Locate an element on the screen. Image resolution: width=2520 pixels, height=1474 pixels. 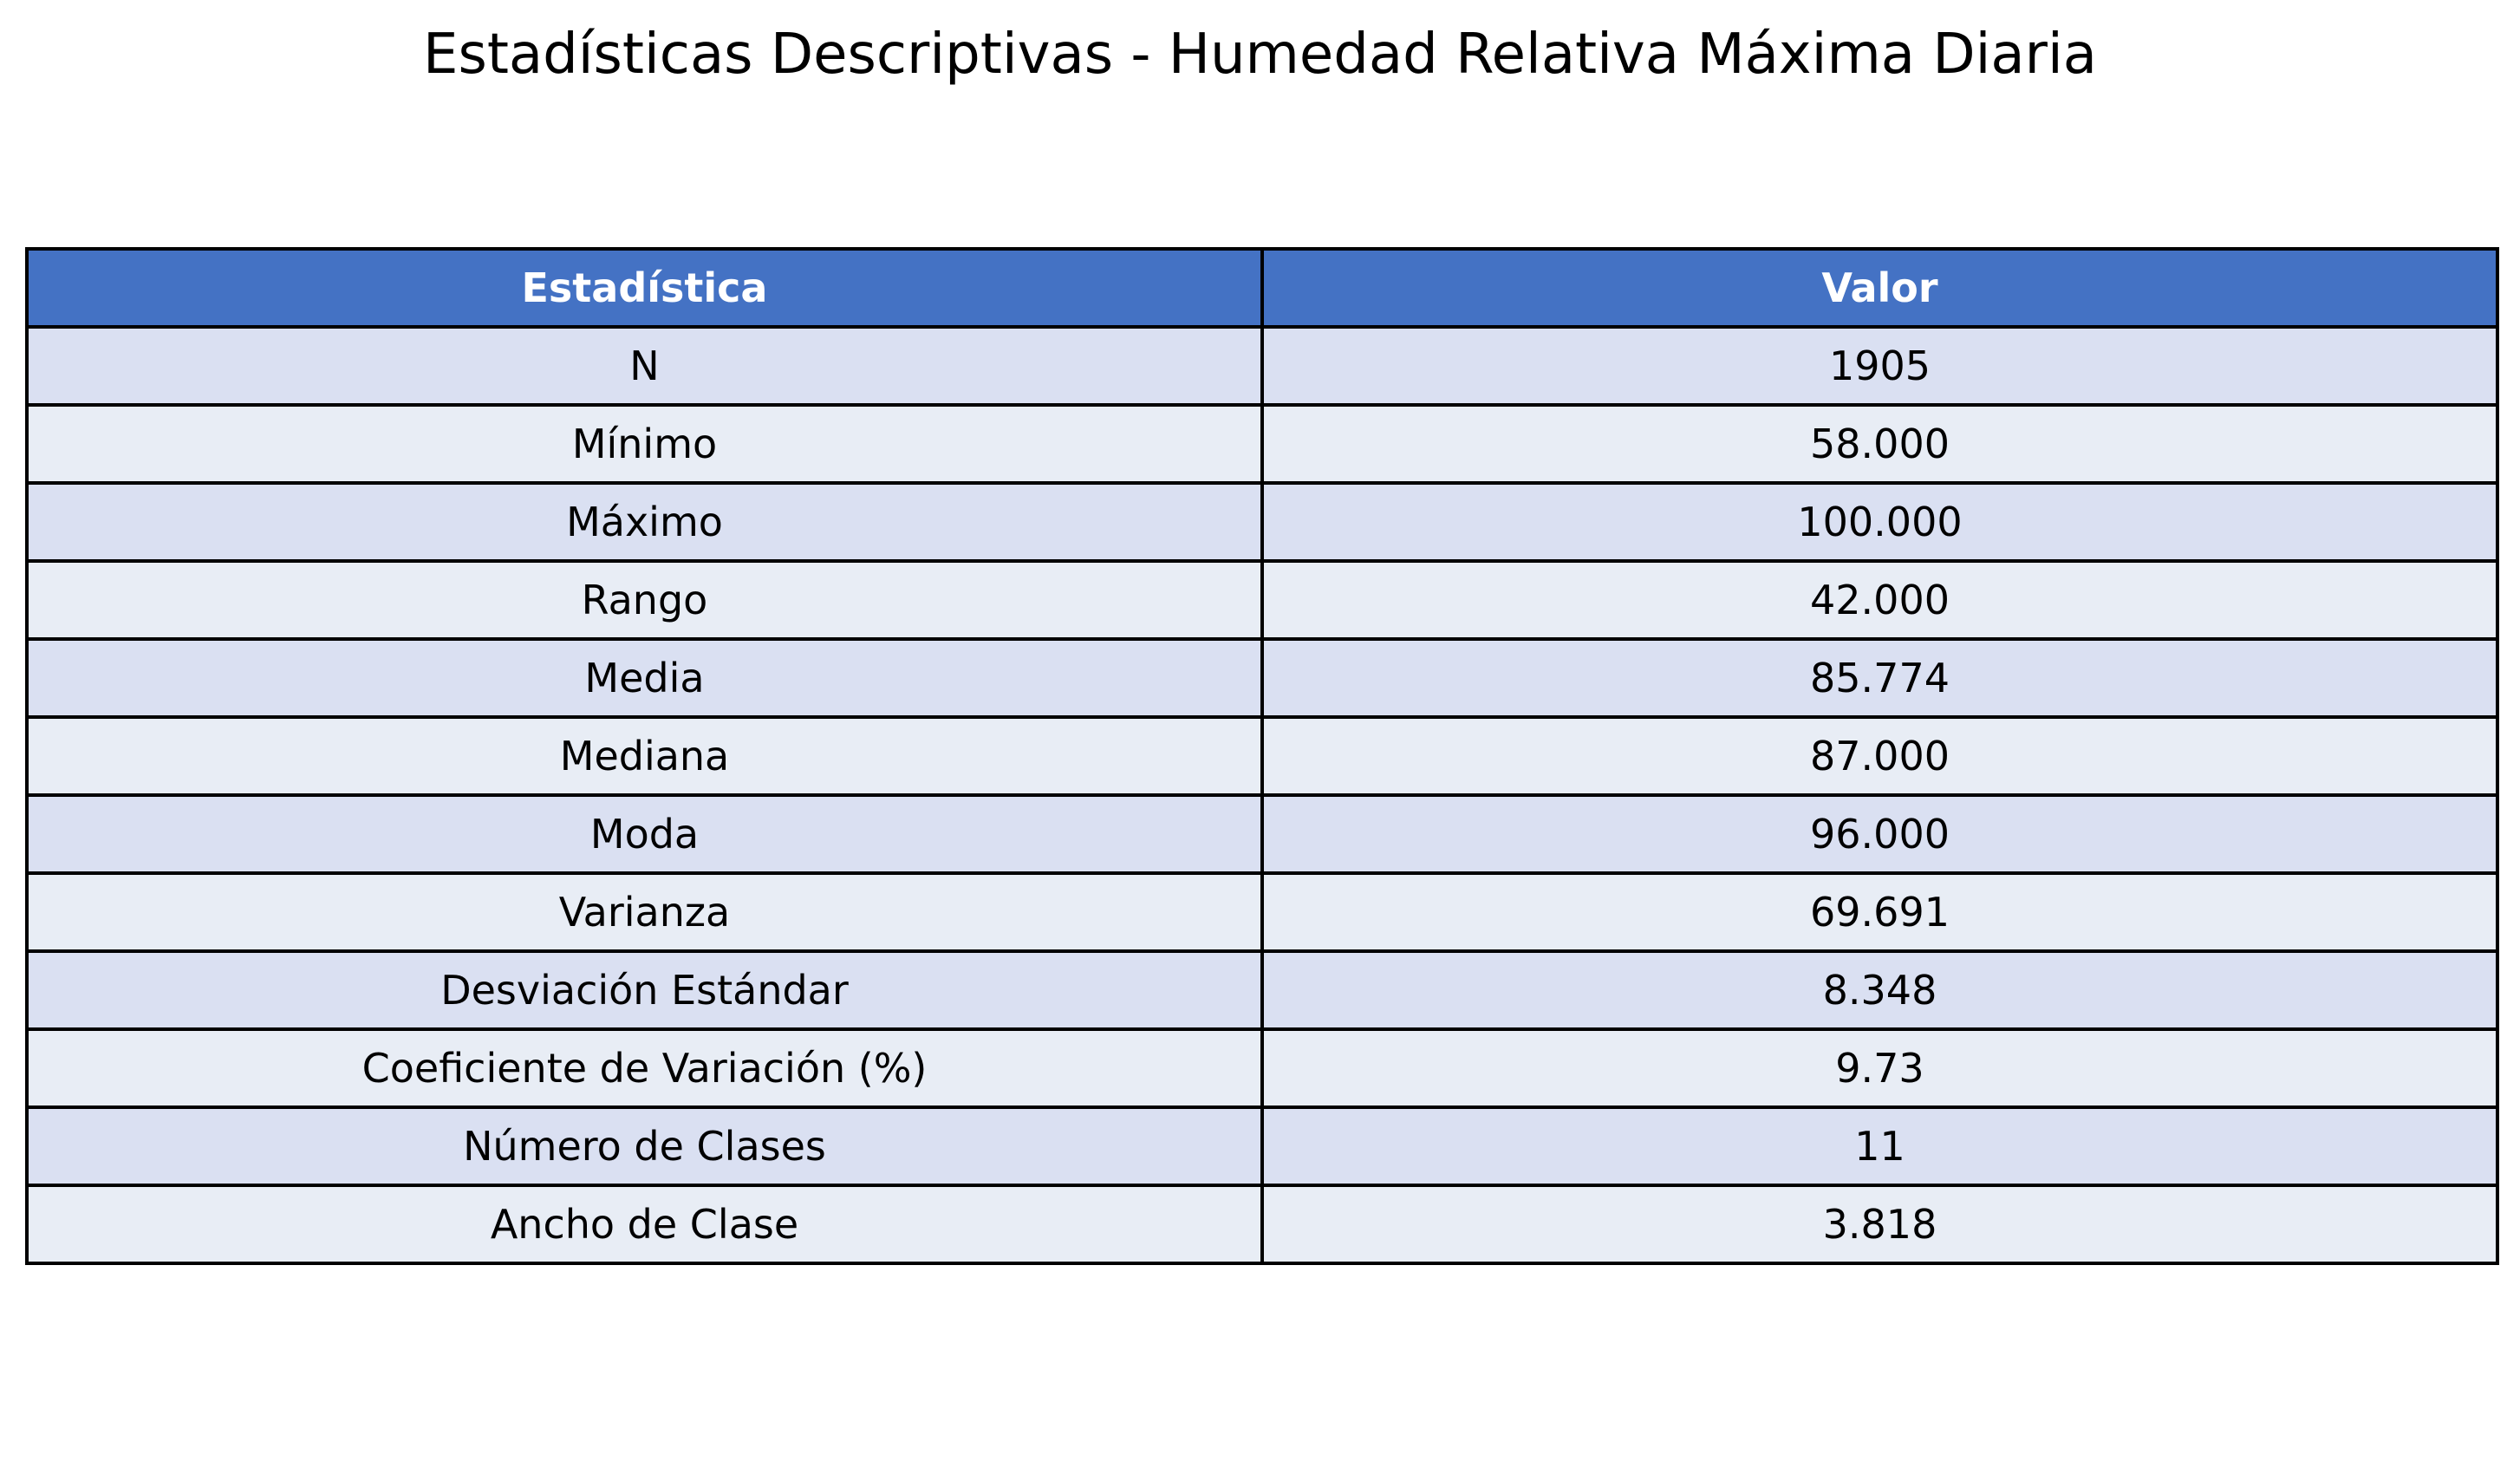
statistic-name-cell: N is located at coordinates (644, 366).